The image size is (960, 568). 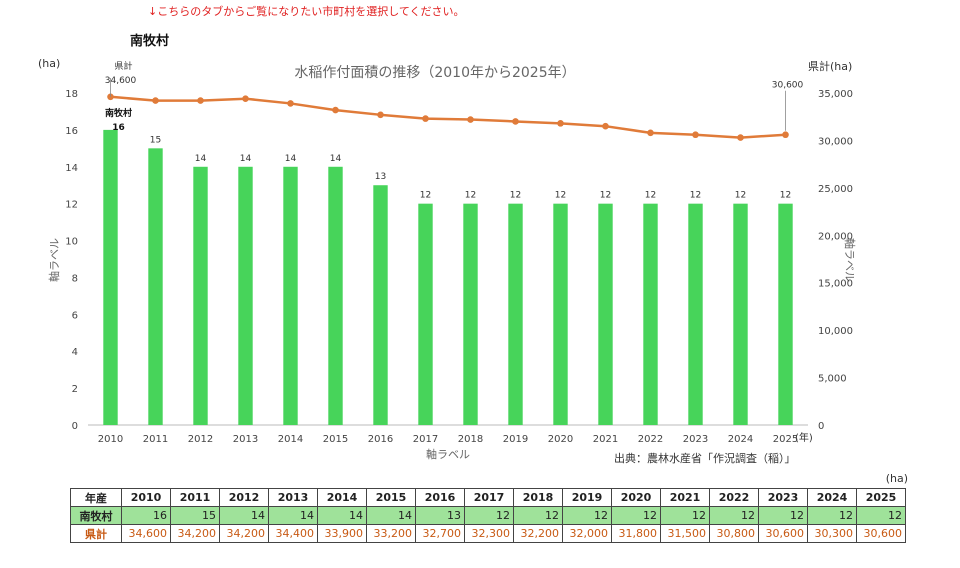 I want to click on table-town-cell: 13, so click(x=440, y=515).